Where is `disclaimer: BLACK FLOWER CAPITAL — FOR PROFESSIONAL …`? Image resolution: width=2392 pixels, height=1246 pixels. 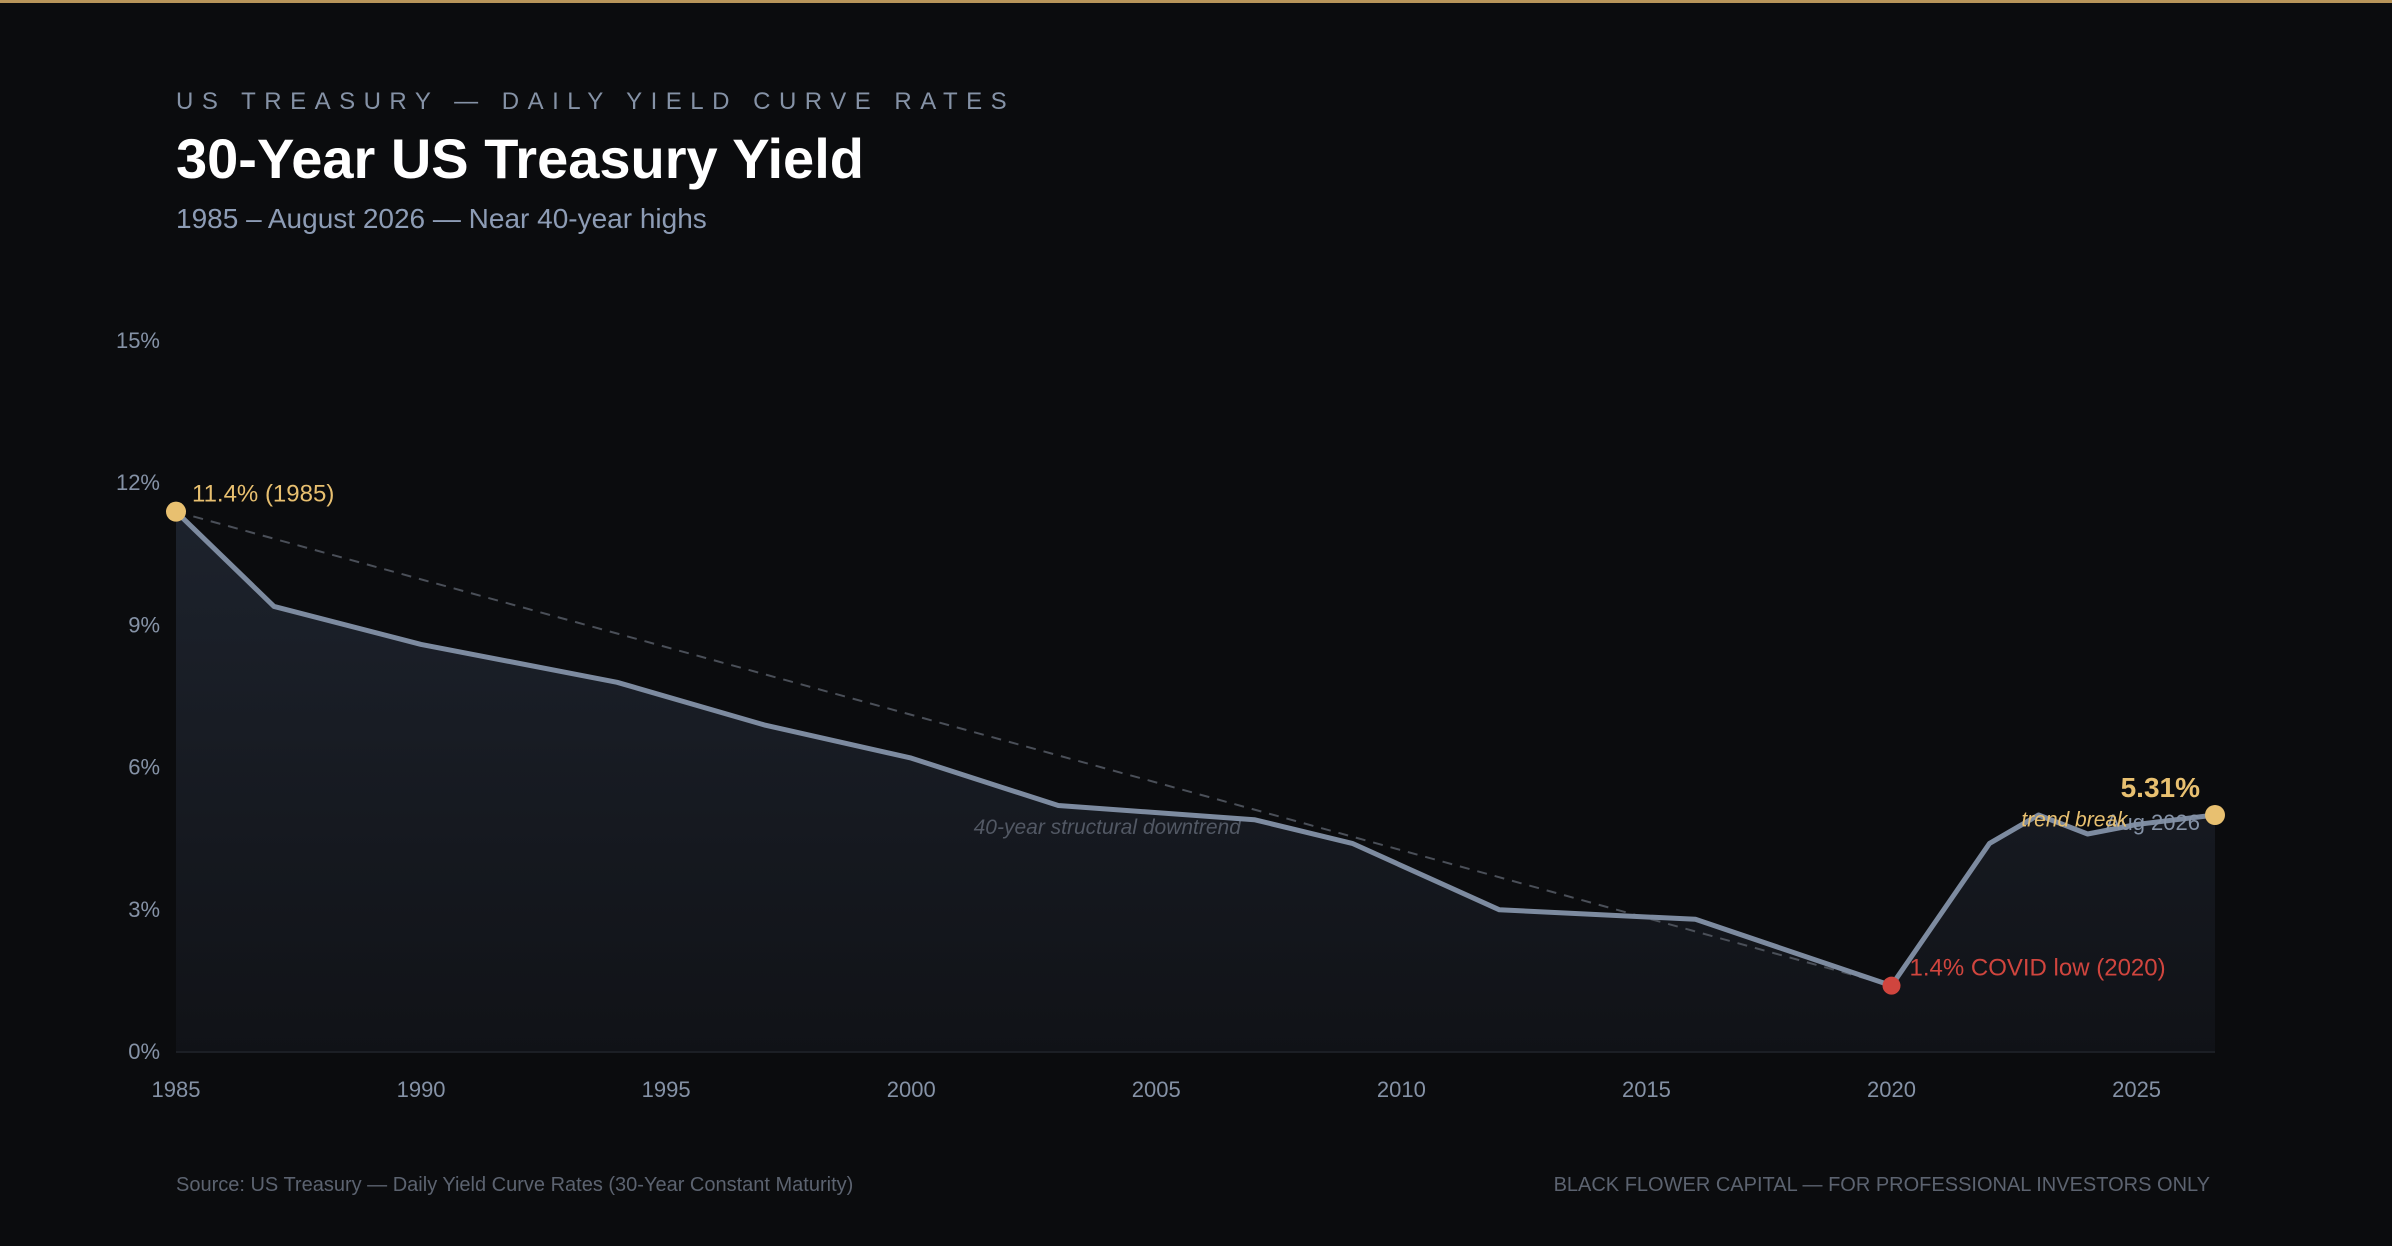
disclaimer: BLACK FLOWER CAPITAL — FOR PROFESSIONAL … is located at coordinates (1881, 1185).